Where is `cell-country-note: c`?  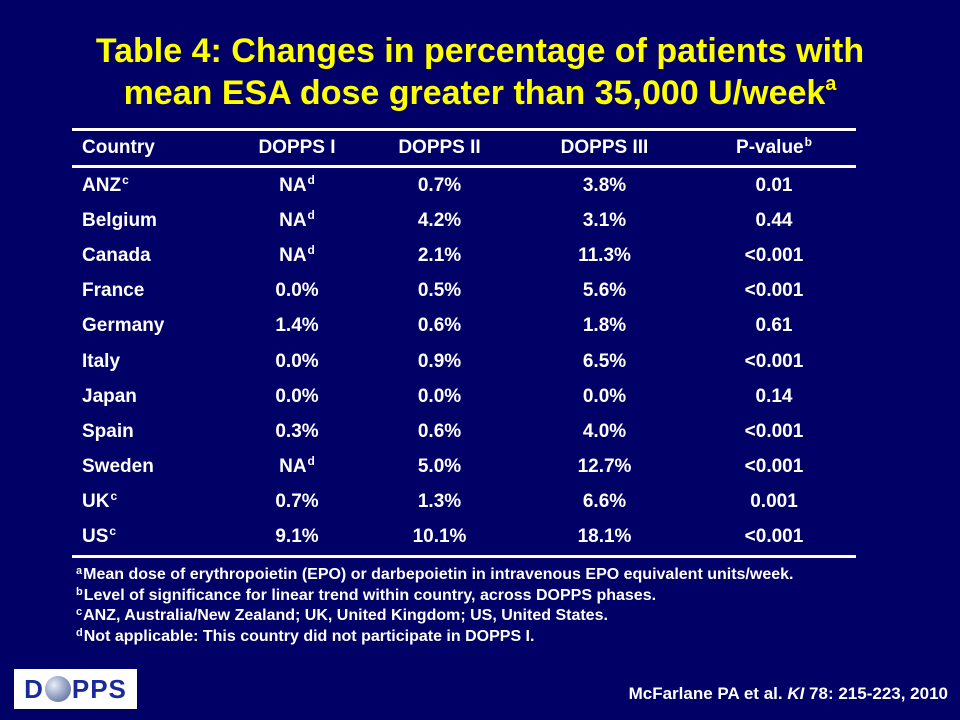
cell-country-note: c is located at coordinates (114, 496).